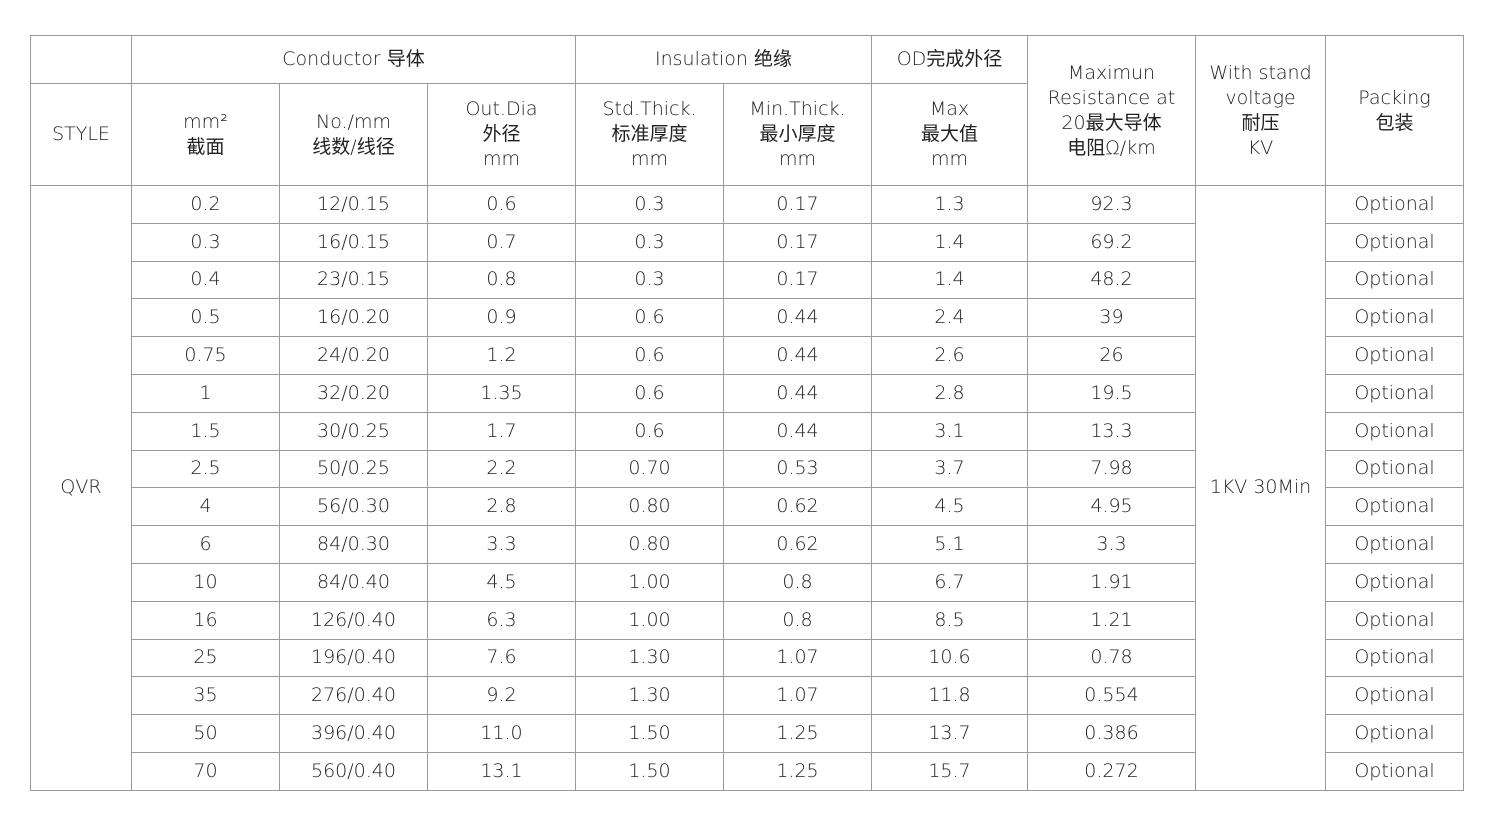  I want to click on header-style: STYLE, so click(81, 134).